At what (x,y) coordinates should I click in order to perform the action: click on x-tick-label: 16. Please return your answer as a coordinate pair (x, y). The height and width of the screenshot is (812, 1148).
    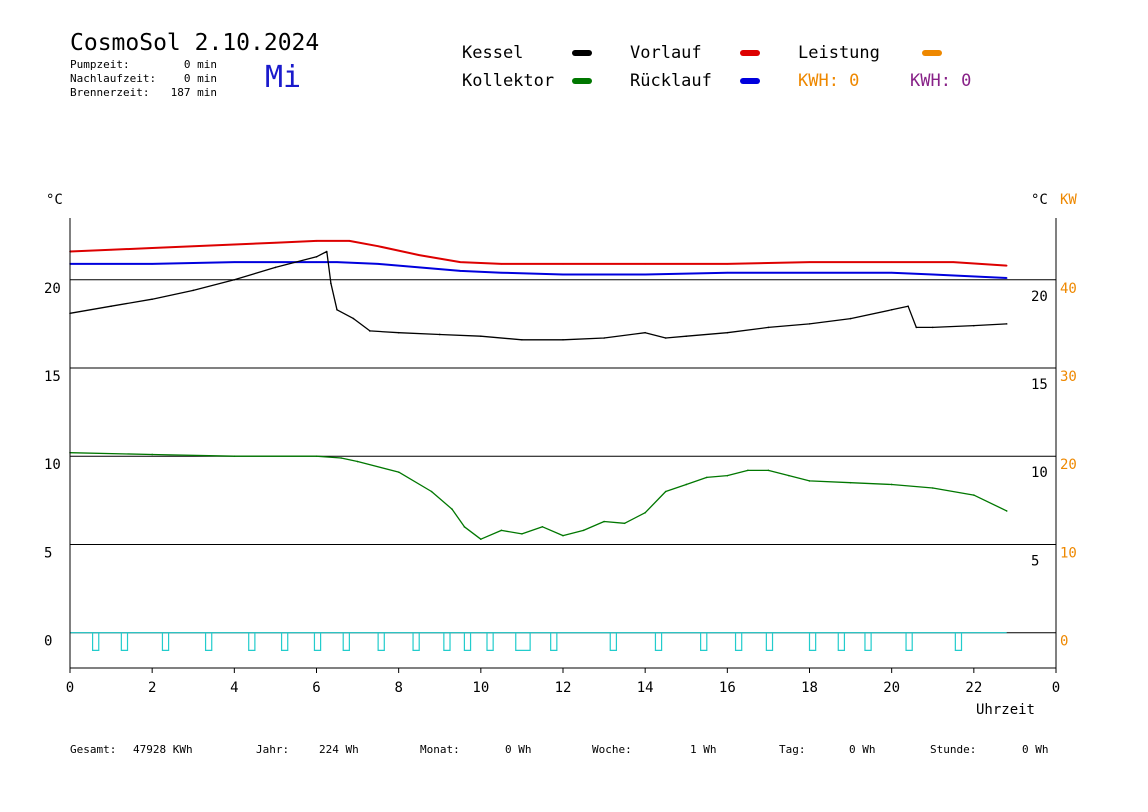
    Looking at the image, I should click on (727, 688).